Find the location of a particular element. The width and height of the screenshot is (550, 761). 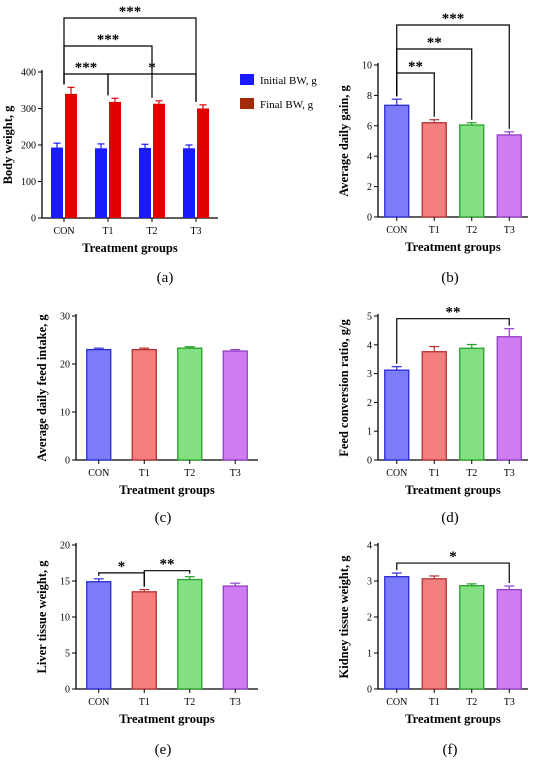

y-tick-label: 8 is located at coordinates (369, 96).